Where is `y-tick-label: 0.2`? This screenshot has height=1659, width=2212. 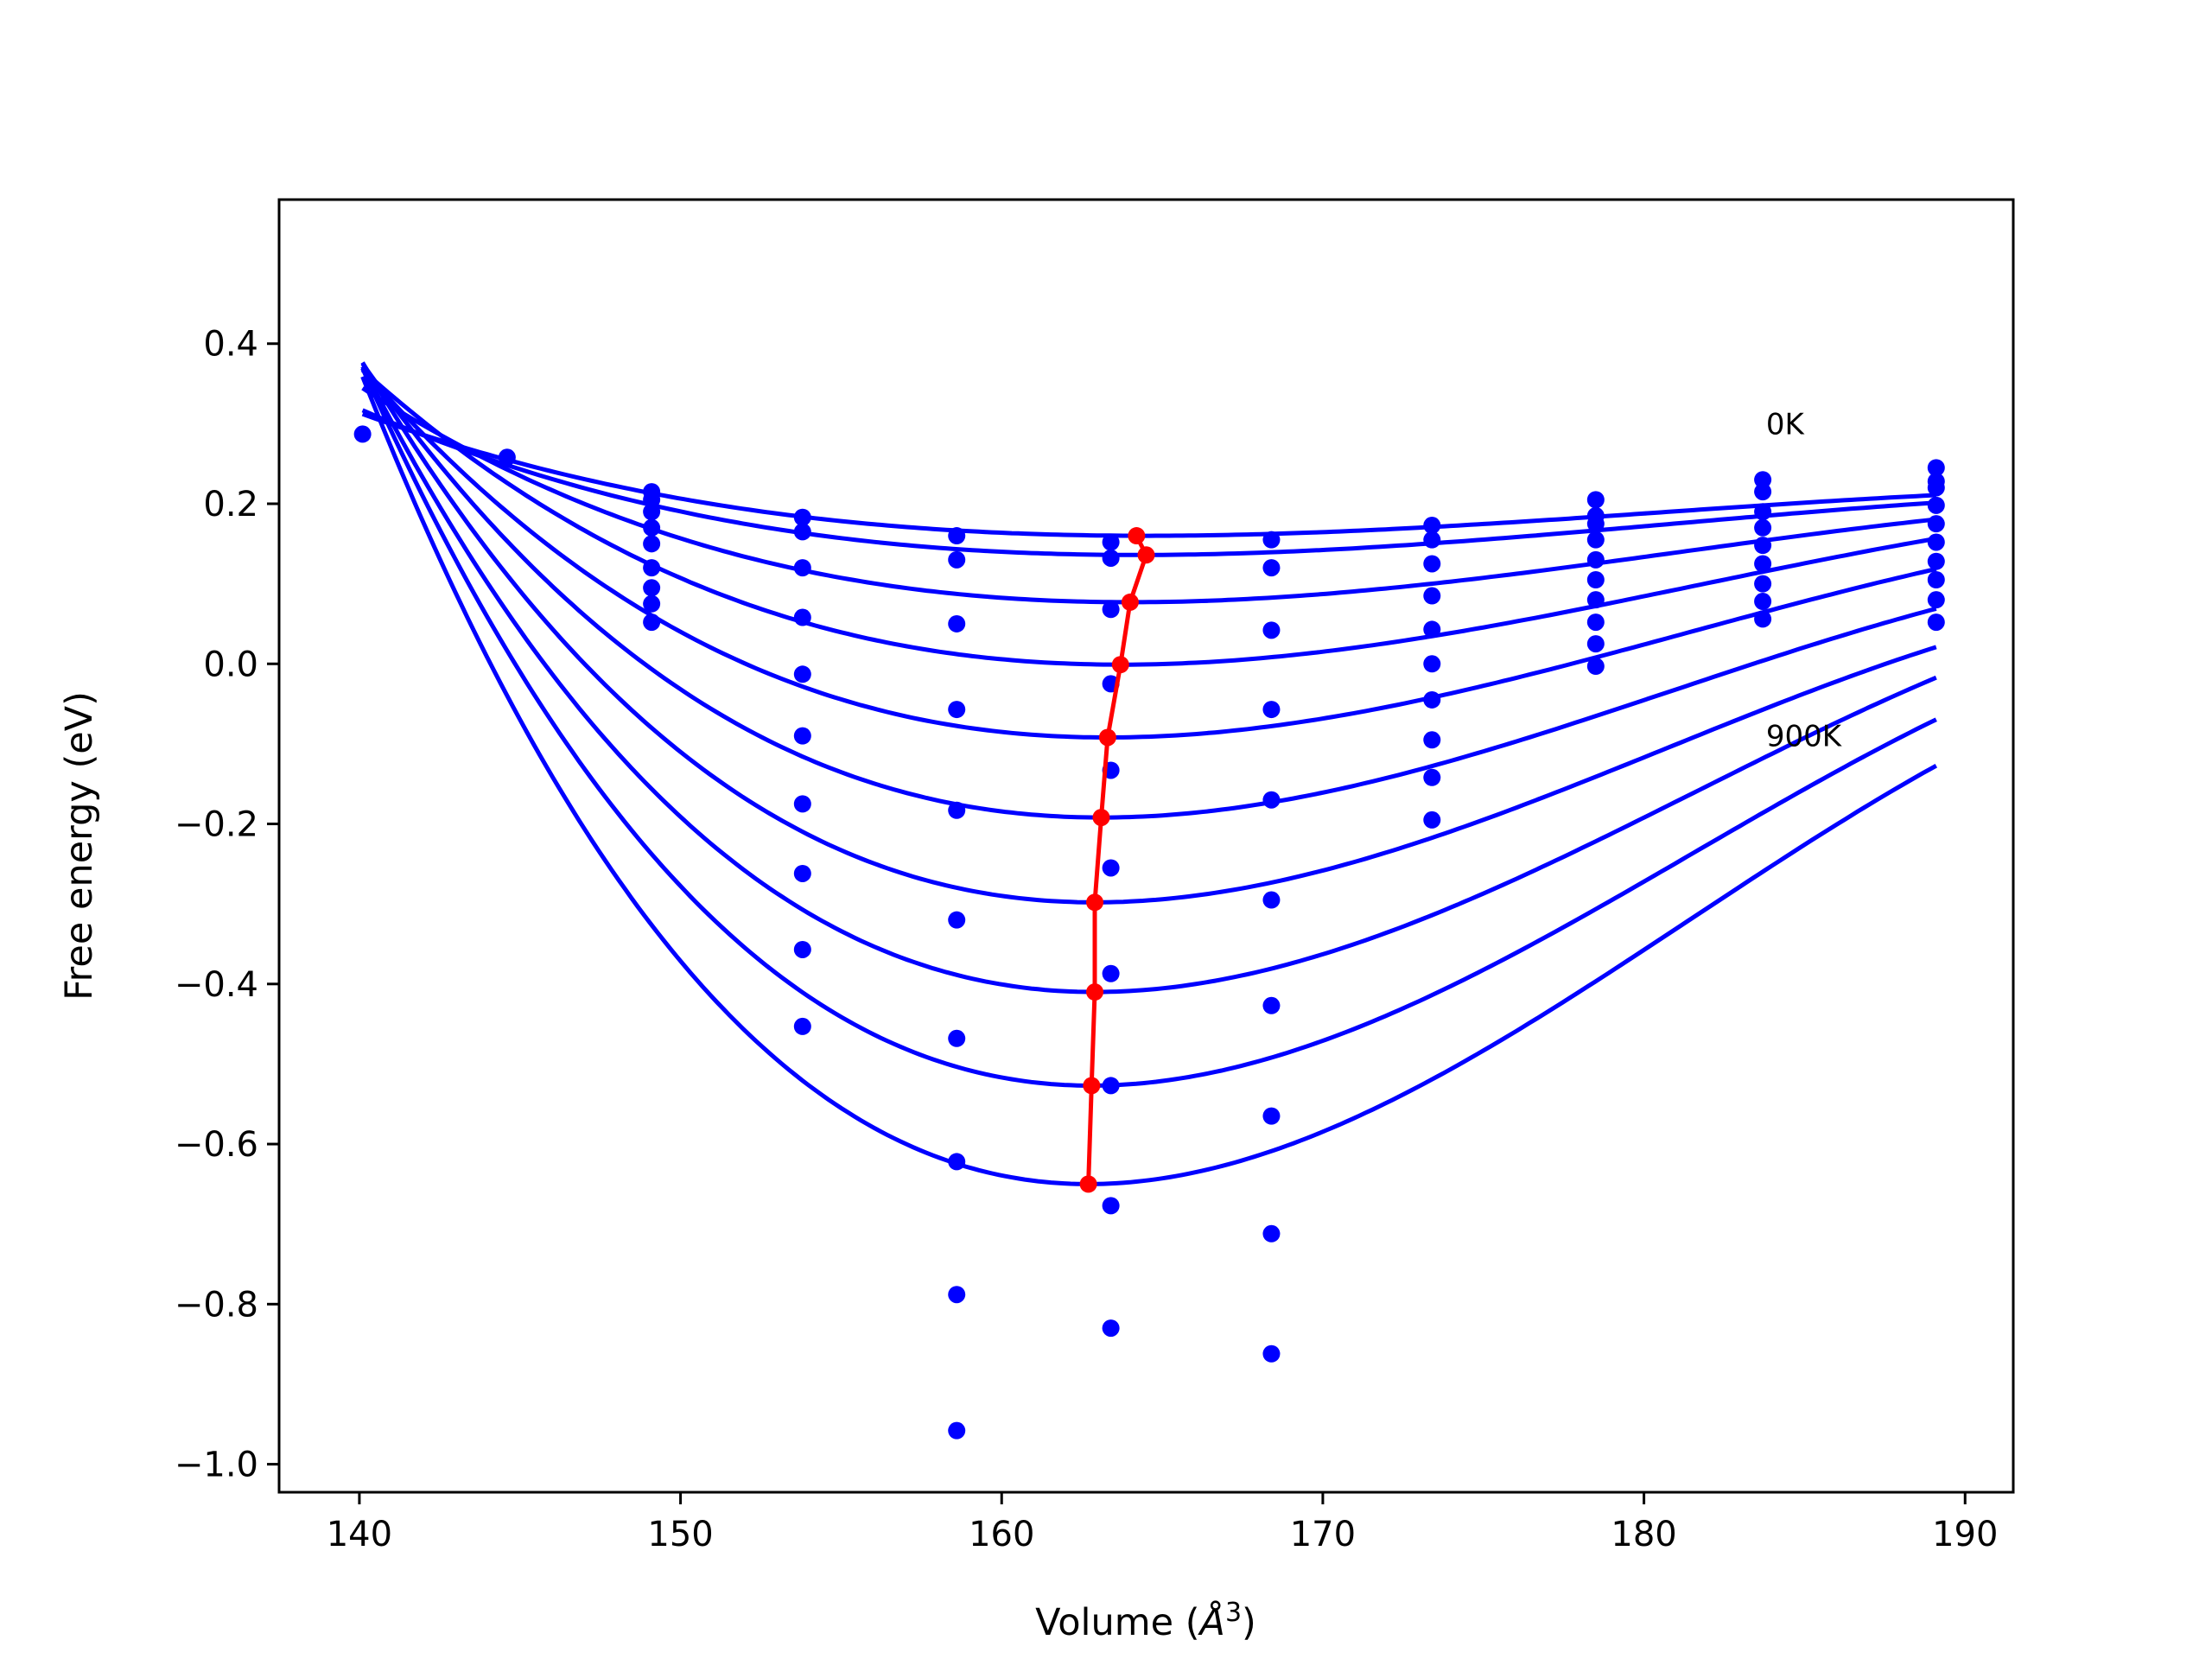
y-tick-label: 0.2 is located at coordinates (231, 504).